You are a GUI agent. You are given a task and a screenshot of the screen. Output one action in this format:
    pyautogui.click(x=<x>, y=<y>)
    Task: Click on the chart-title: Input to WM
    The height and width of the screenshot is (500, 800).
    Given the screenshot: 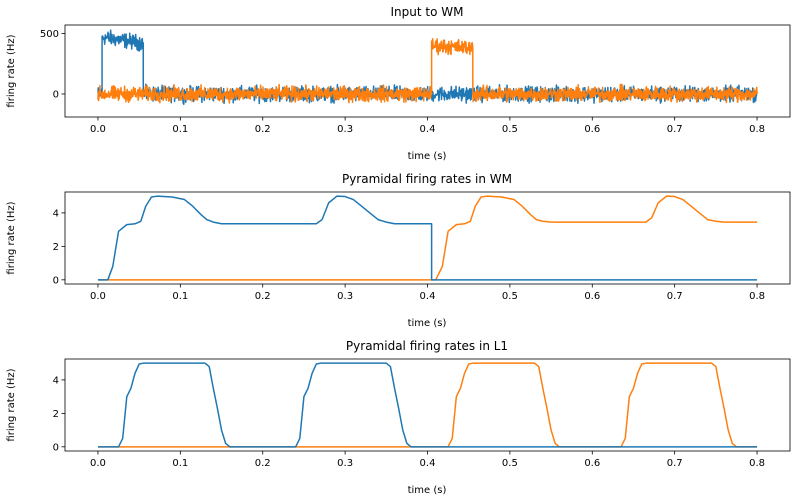 What is the action you would take?
    pyautogui.click(x=427, y=12)
    